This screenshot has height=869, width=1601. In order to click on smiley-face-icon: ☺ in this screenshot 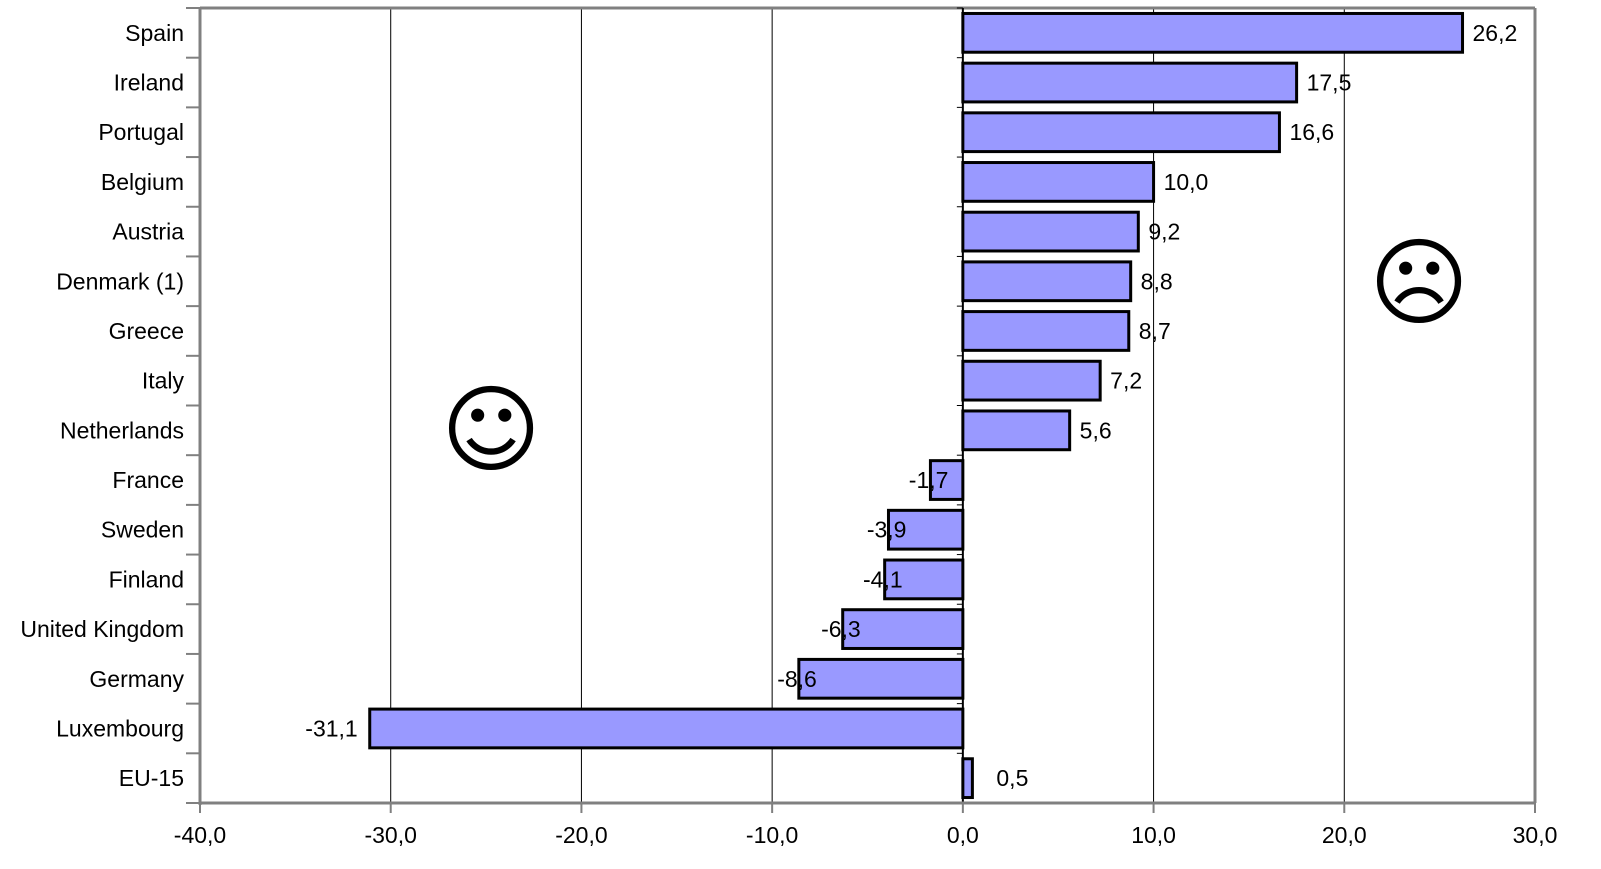, I will do `click(491, 430)`.